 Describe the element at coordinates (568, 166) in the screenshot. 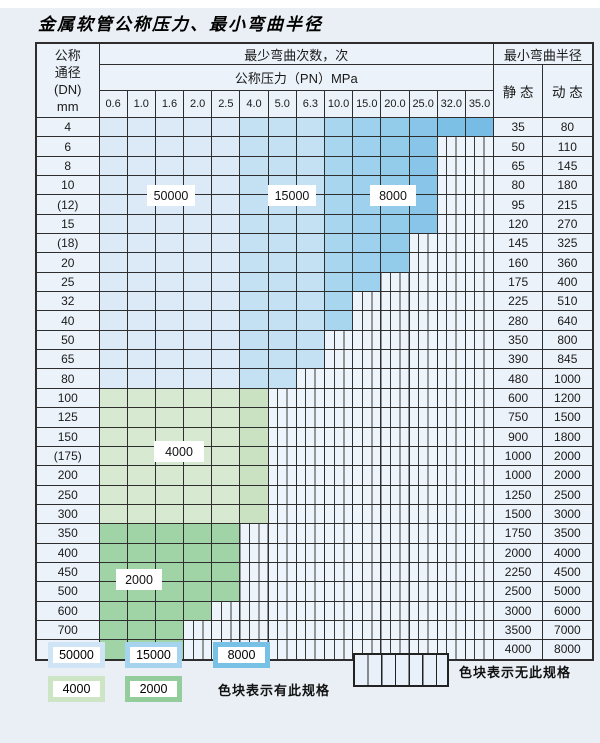

I see `dynamic-radius-cell: 145` at that location.